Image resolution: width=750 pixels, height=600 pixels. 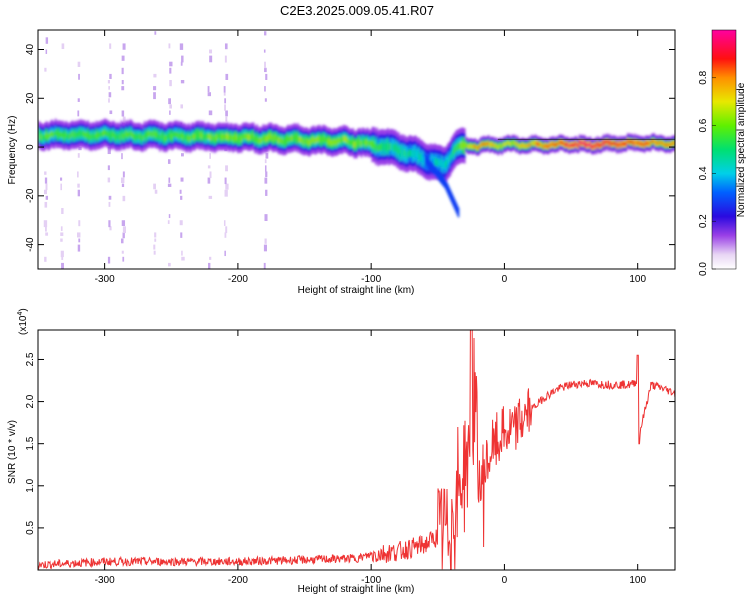 What do you see at coordinates (30, 244) in the screenshot?
I see `y-tick-label: -40` at bounding box center [30, 244].